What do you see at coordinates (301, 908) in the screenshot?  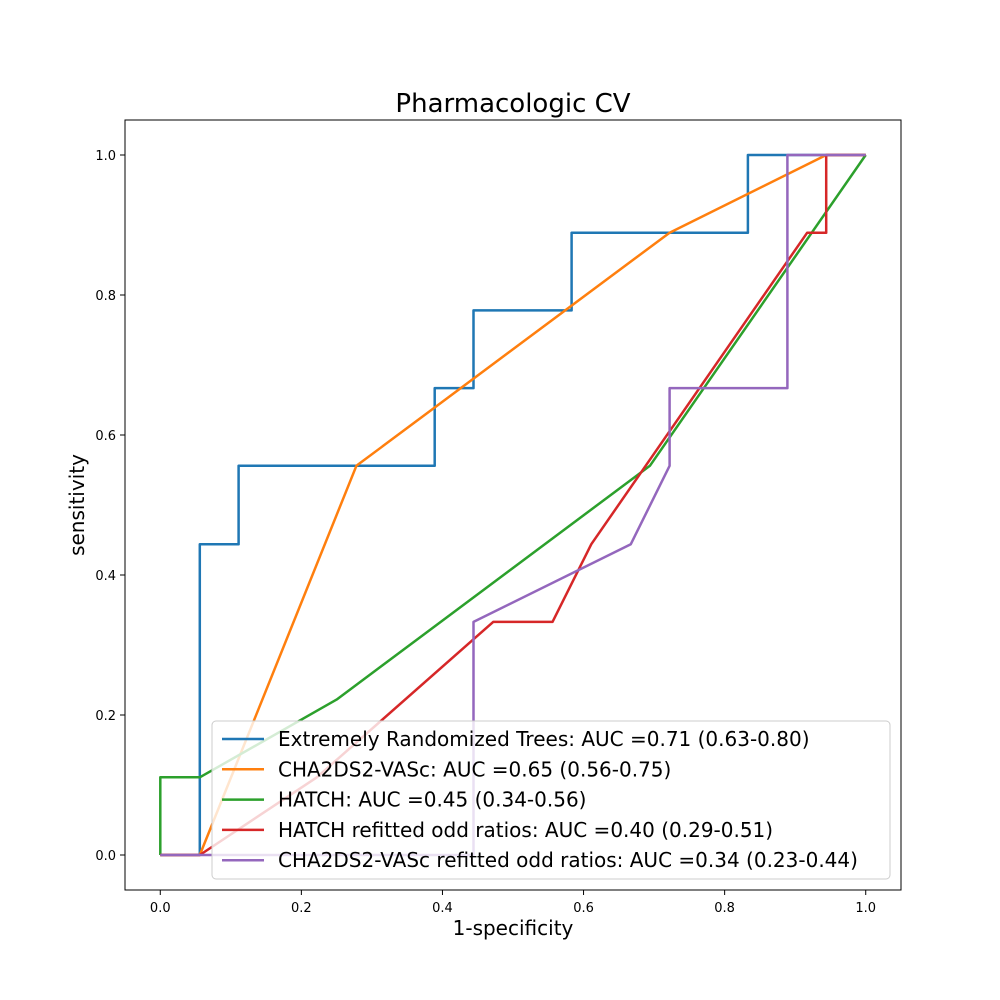 I see `x-tick-label: 0.2` at bounding box center [301, 908].